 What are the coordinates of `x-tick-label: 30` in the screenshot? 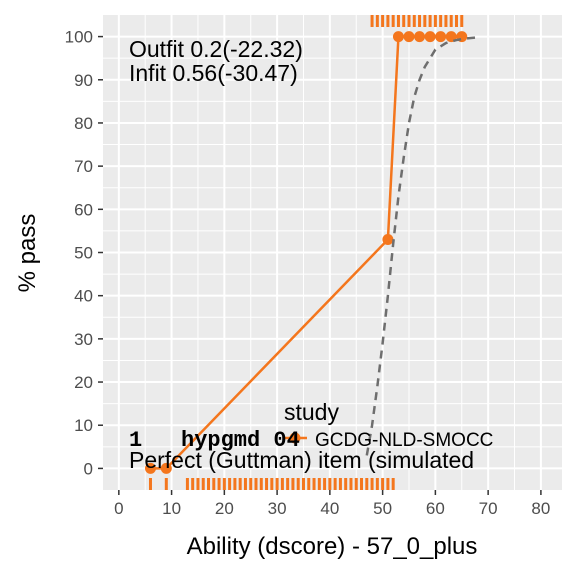 It's located at (277, 508).